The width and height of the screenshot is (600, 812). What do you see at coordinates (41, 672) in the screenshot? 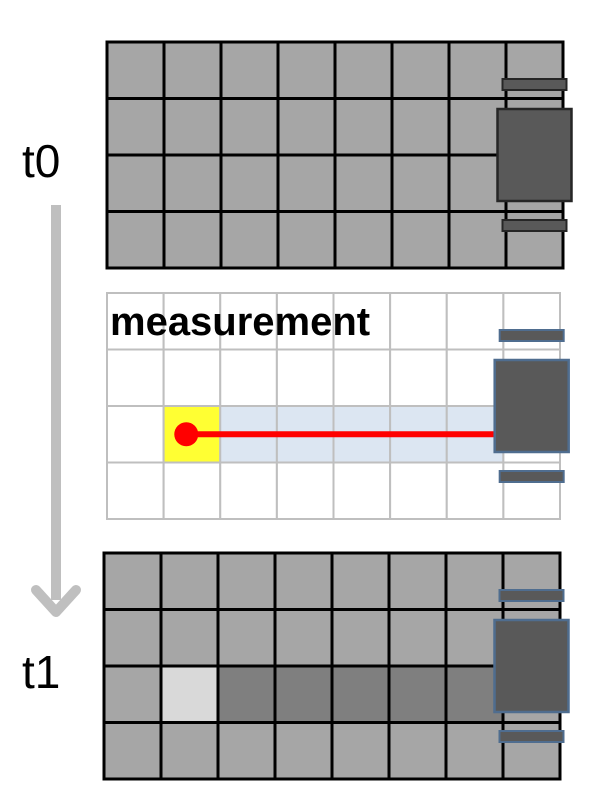
I see `t1-label: t1` at bounding box center [41, 672].